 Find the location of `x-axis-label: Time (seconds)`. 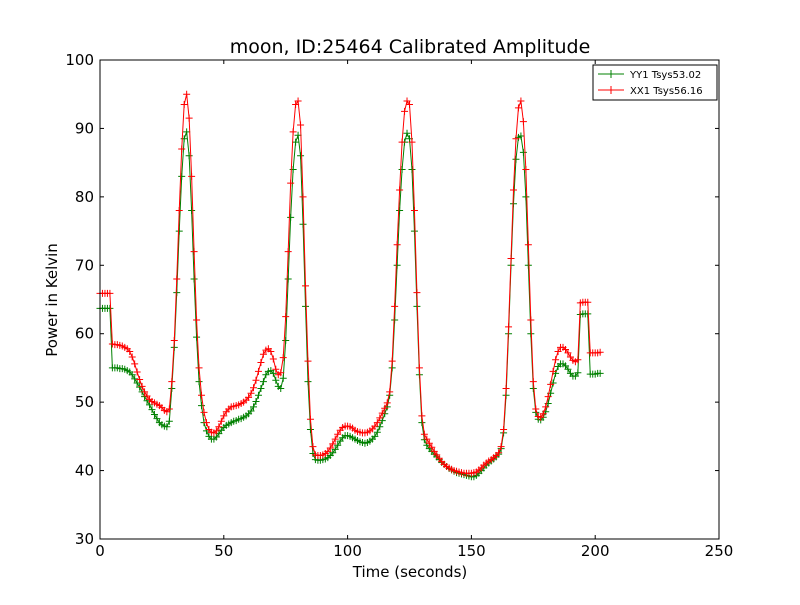

x-axis-label: Time (seconds) is located at coordinates (410, 572).